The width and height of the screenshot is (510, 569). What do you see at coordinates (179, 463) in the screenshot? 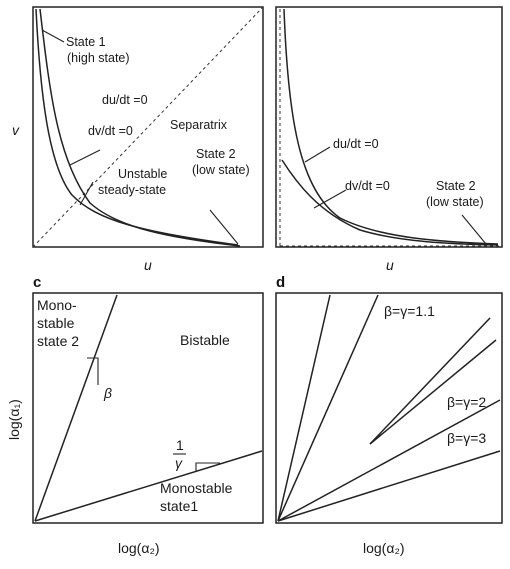
I see `gamma-fraction-denominator: γ` at bounding box center [179, 463].